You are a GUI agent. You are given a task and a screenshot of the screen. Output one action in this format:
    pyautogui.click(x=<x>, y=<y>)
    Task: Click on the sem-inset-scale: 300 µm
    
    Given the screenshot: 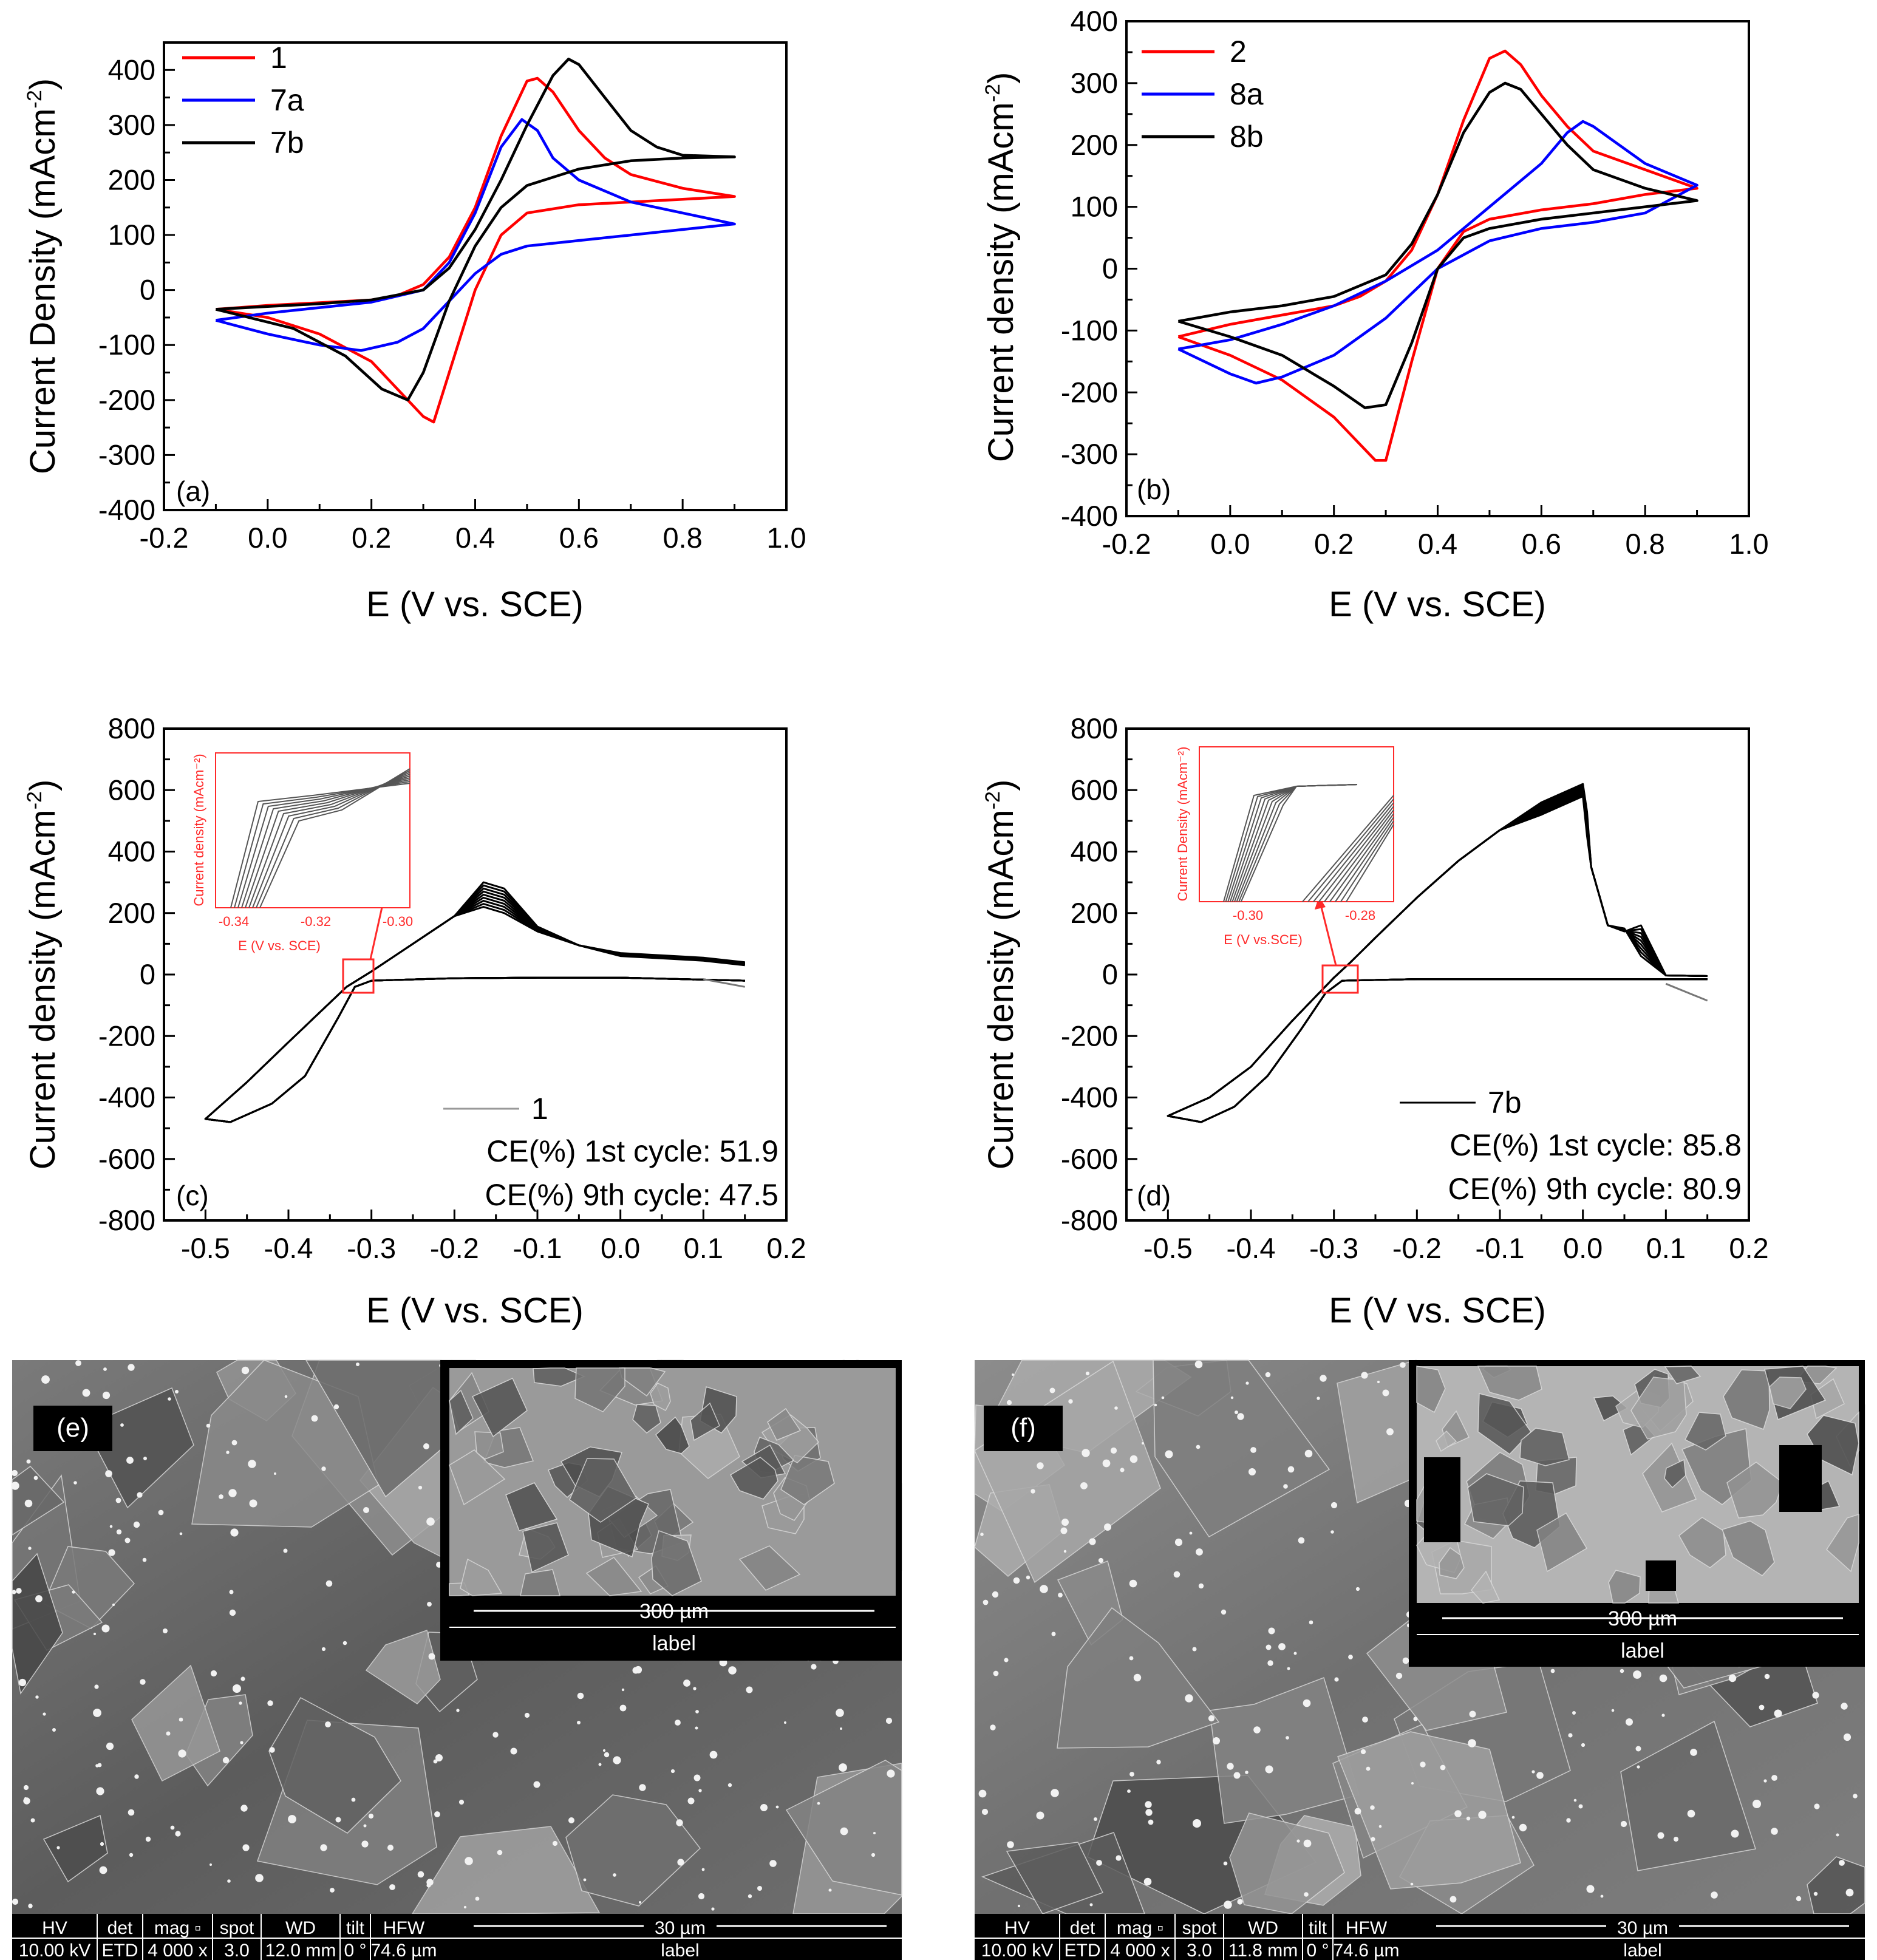 What is the action you would take?
    pyautogui.click(x=1643, y=1618)
    